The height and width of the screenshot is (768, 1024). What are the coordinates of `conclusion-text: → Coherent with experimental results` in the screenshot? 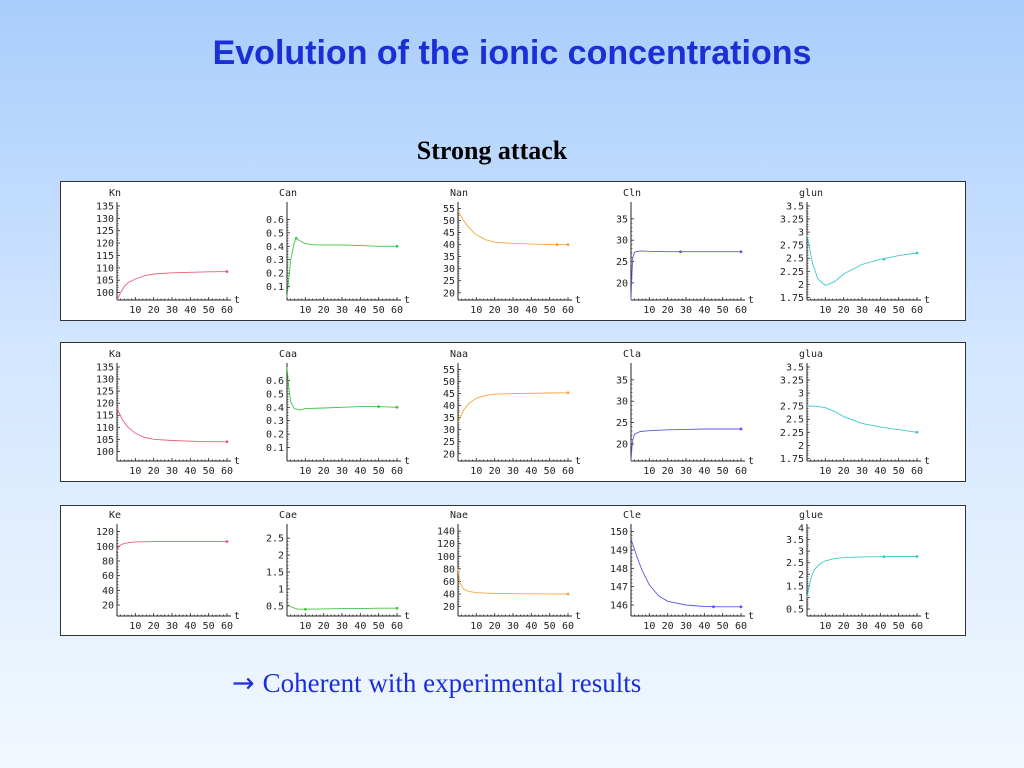 It's located at (436, 683).